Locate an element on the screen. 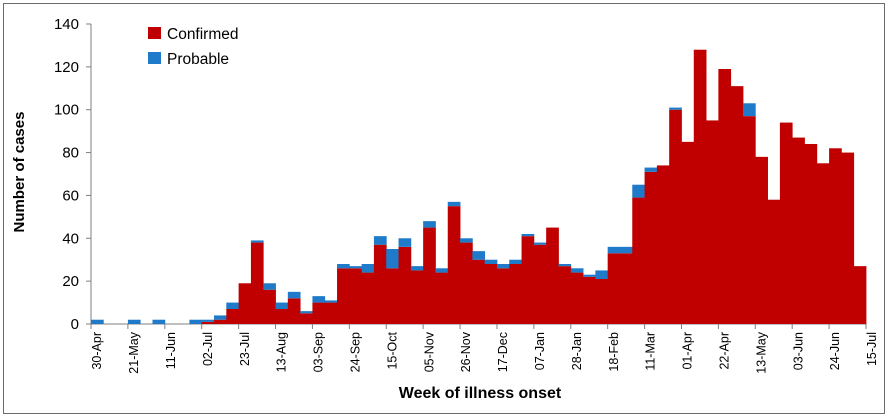 Image resolution: width=890 pixels, height=419 pixels. y-tick-label: 100 is located at coordinates (66, 110).